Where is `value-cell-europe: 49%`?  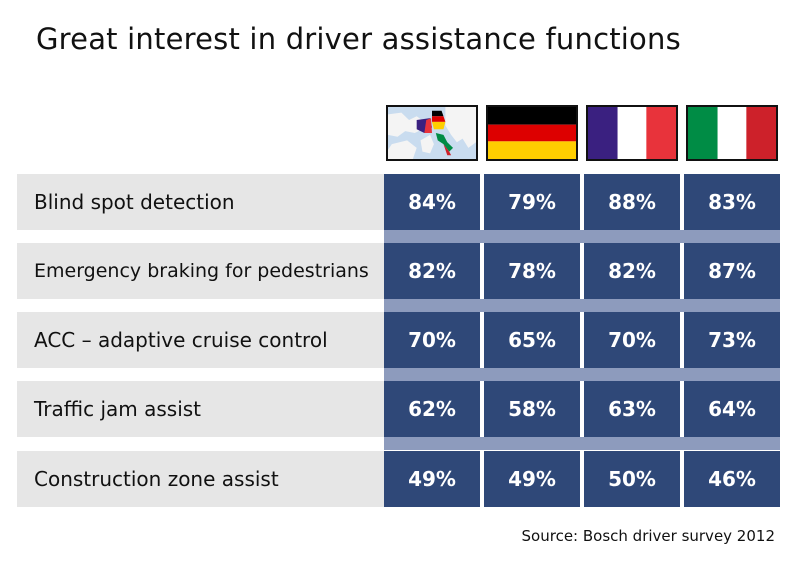
value-cell-europe: 49% is located at coordinates (432, 479).